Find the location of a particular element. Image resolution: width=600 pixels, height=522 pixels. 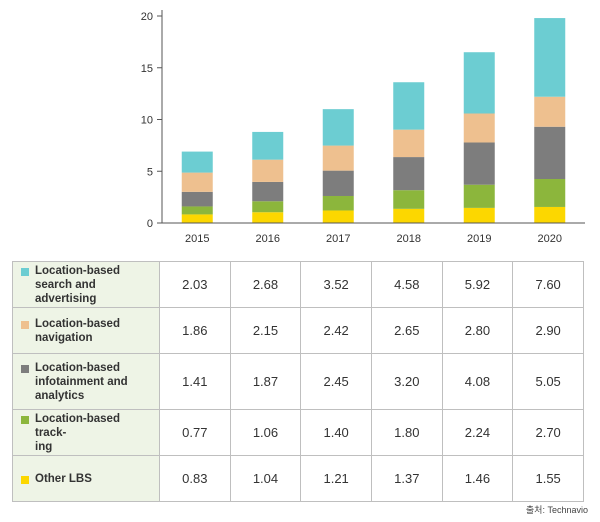

legend-cell: Location-based navigation is located at coordinates (86, 330).